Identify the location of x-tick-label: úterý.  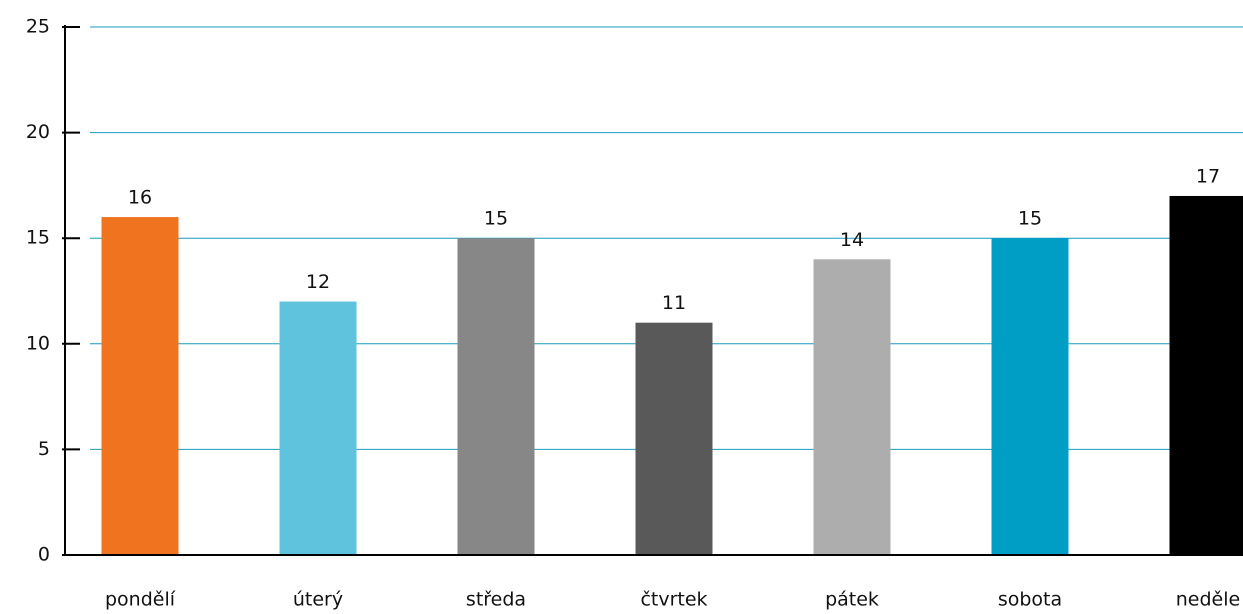
(318, 600).